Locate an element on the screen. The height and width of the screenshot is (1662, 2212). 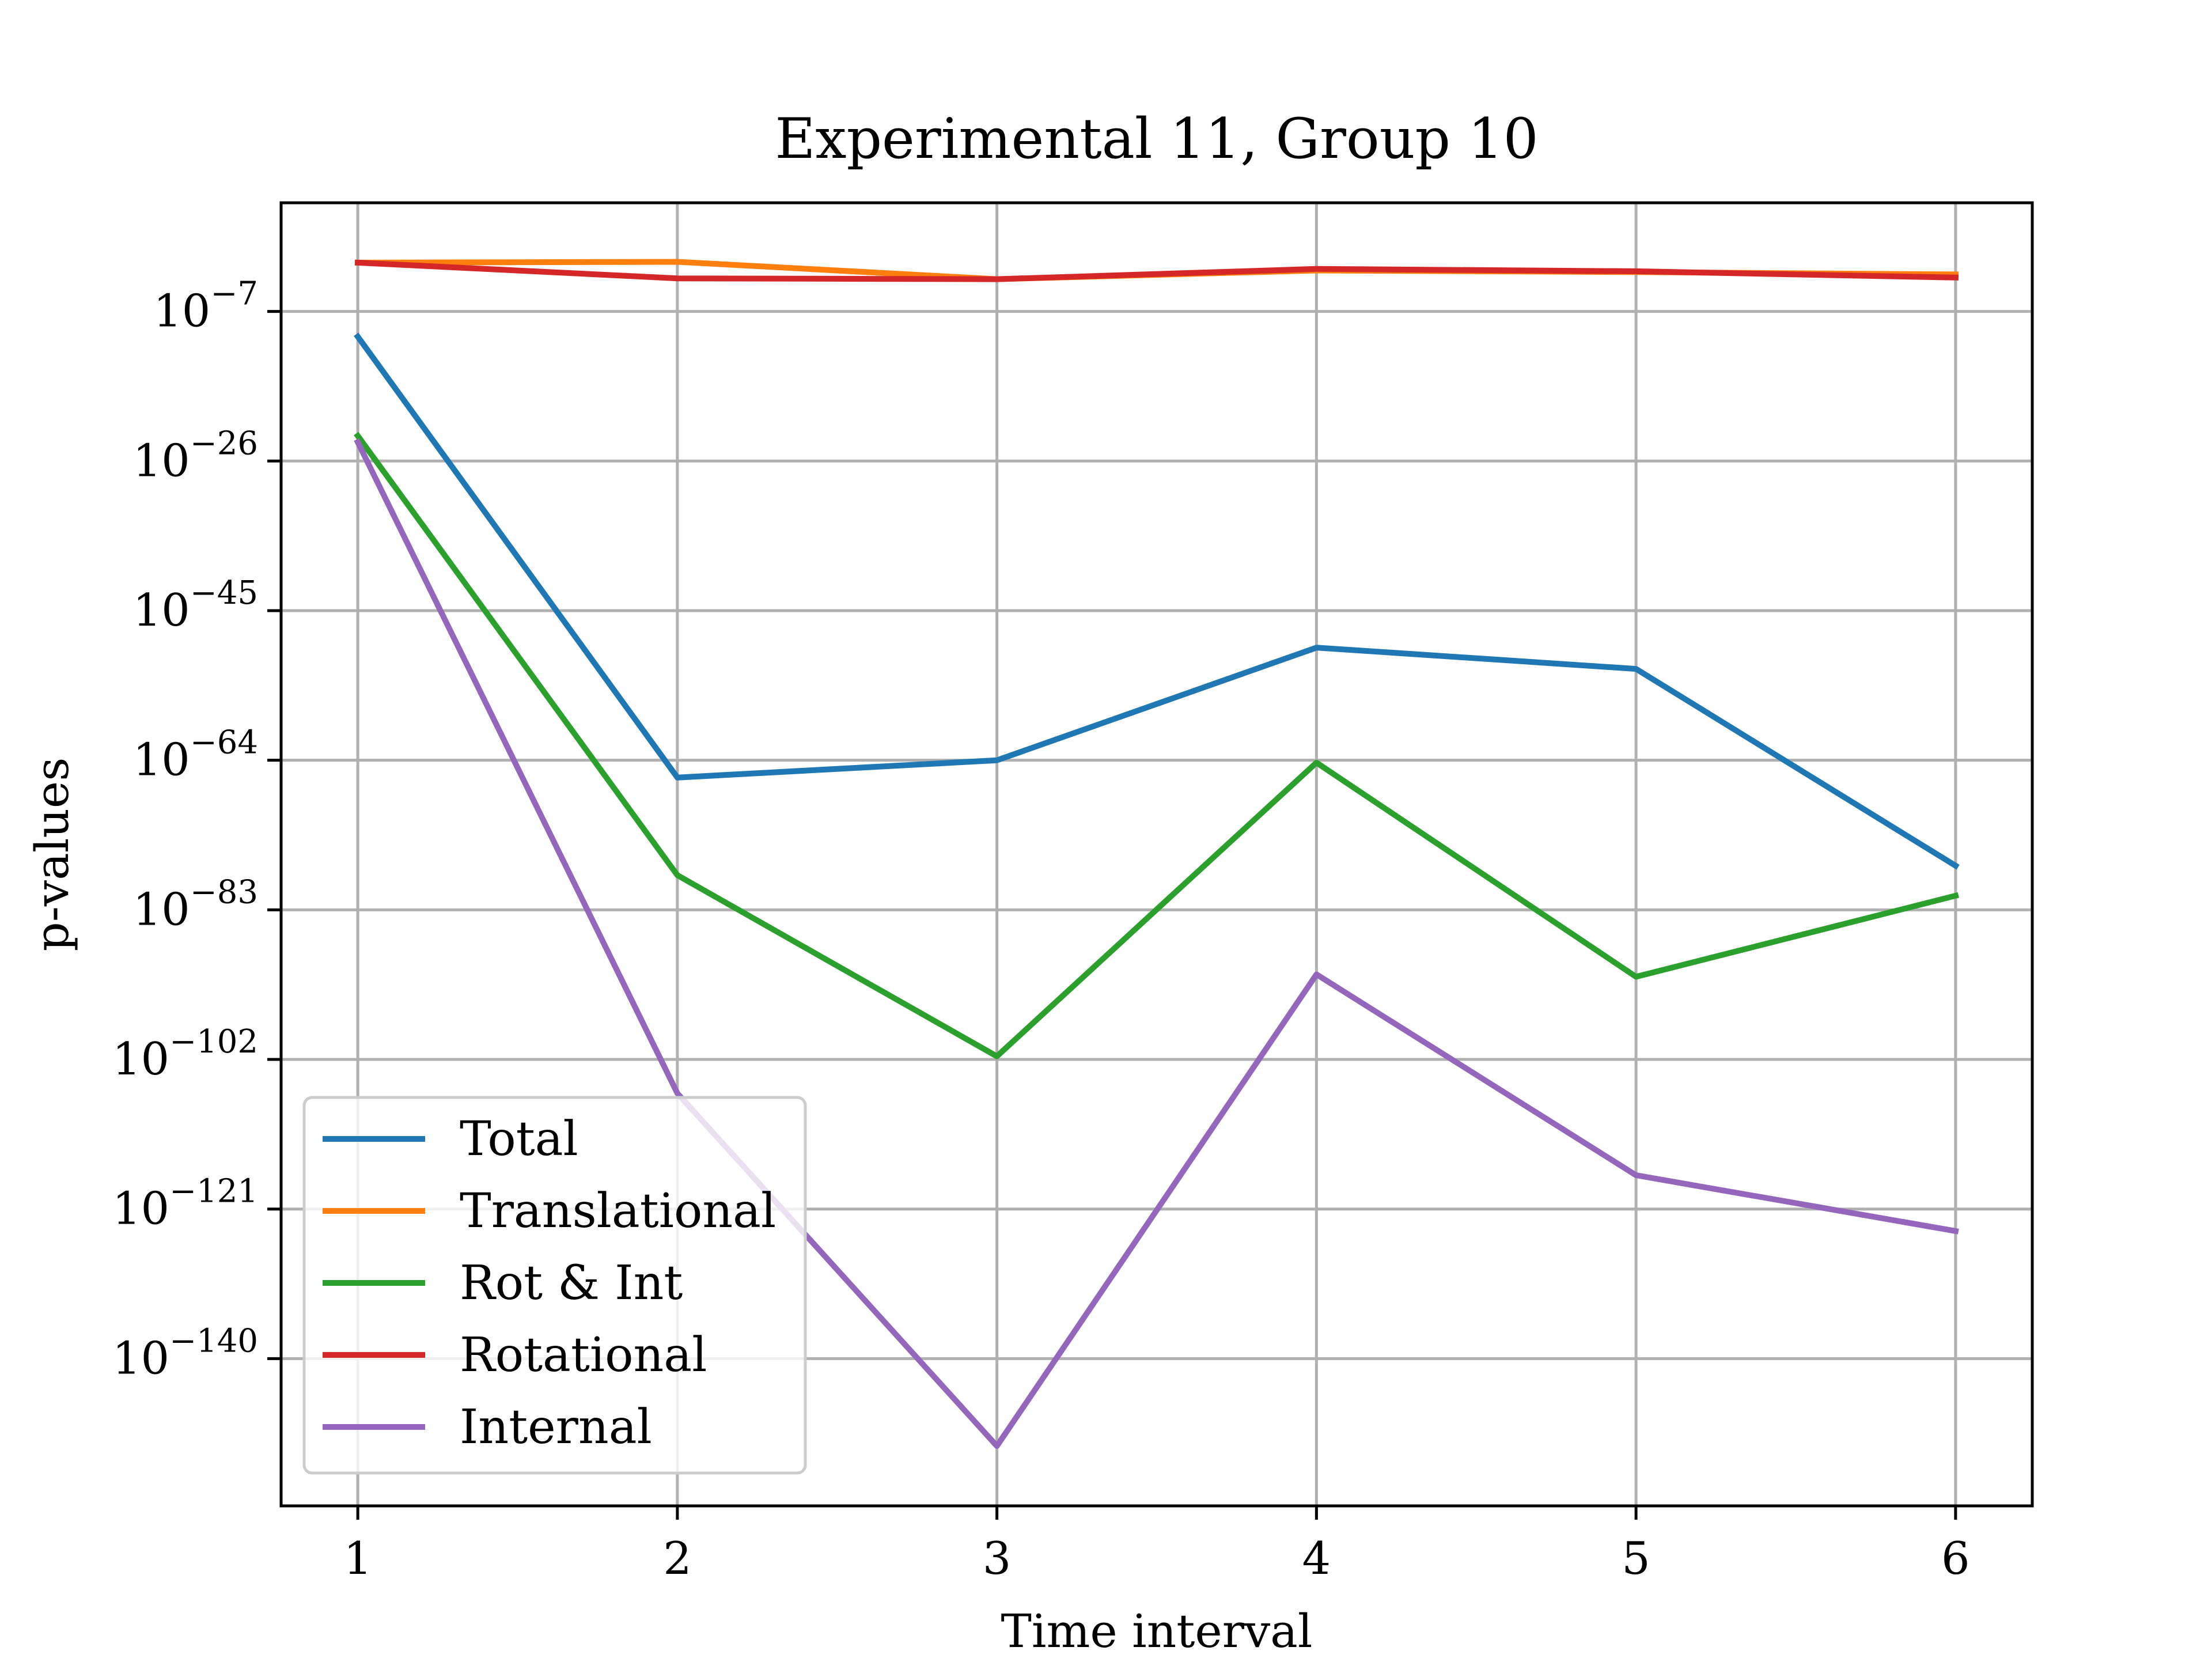
y-tick-label: 10−7 is located at coordinates (205, 307).